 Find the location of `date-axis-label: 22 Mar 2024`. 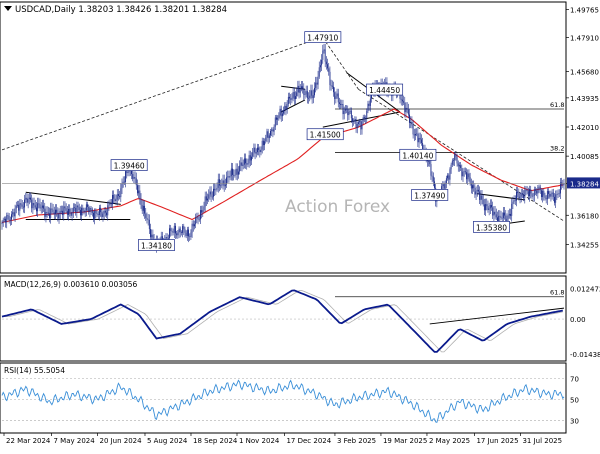

date-axis-label: 22 Mar 2024 is located at coordinates (28, 441).